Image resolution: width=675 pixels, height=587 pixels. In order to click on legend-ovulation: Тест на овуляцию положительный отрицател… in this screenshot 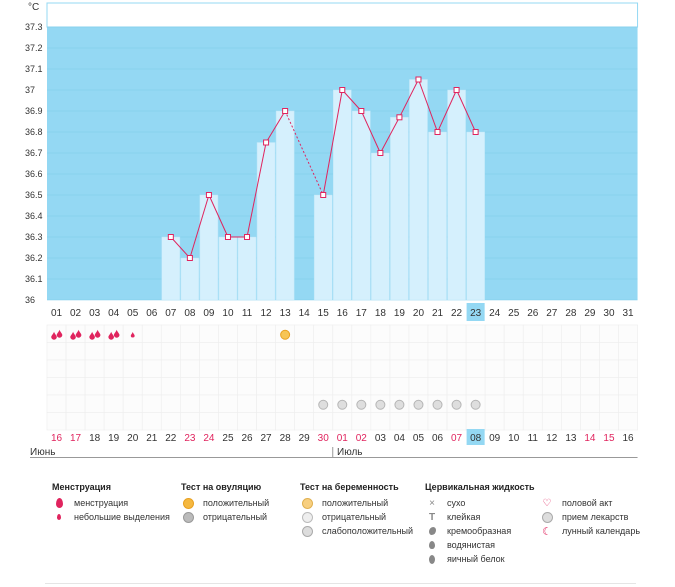, I will do `click(225, 503)`.